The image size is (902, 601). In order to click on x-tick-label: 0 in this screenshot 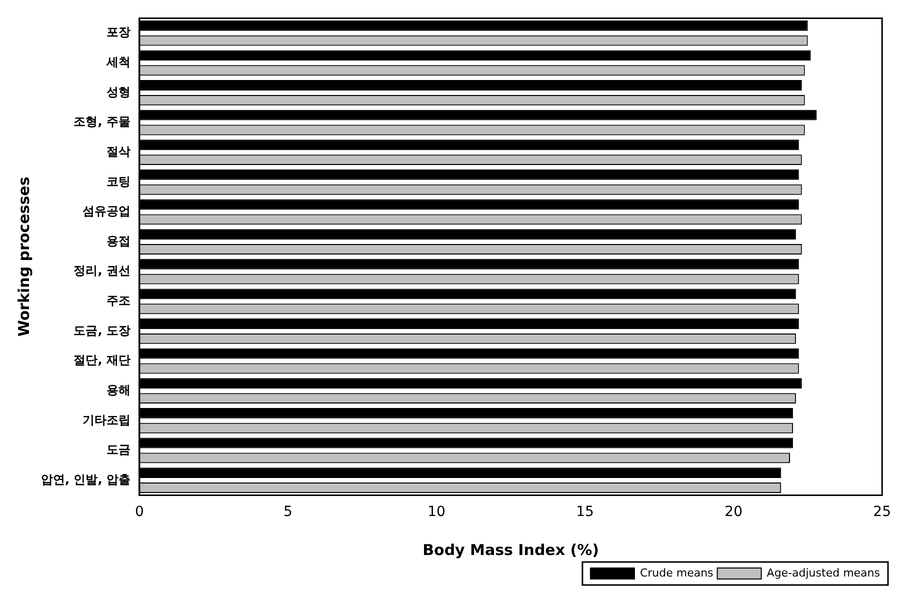, I will do `click(139, 512)`.